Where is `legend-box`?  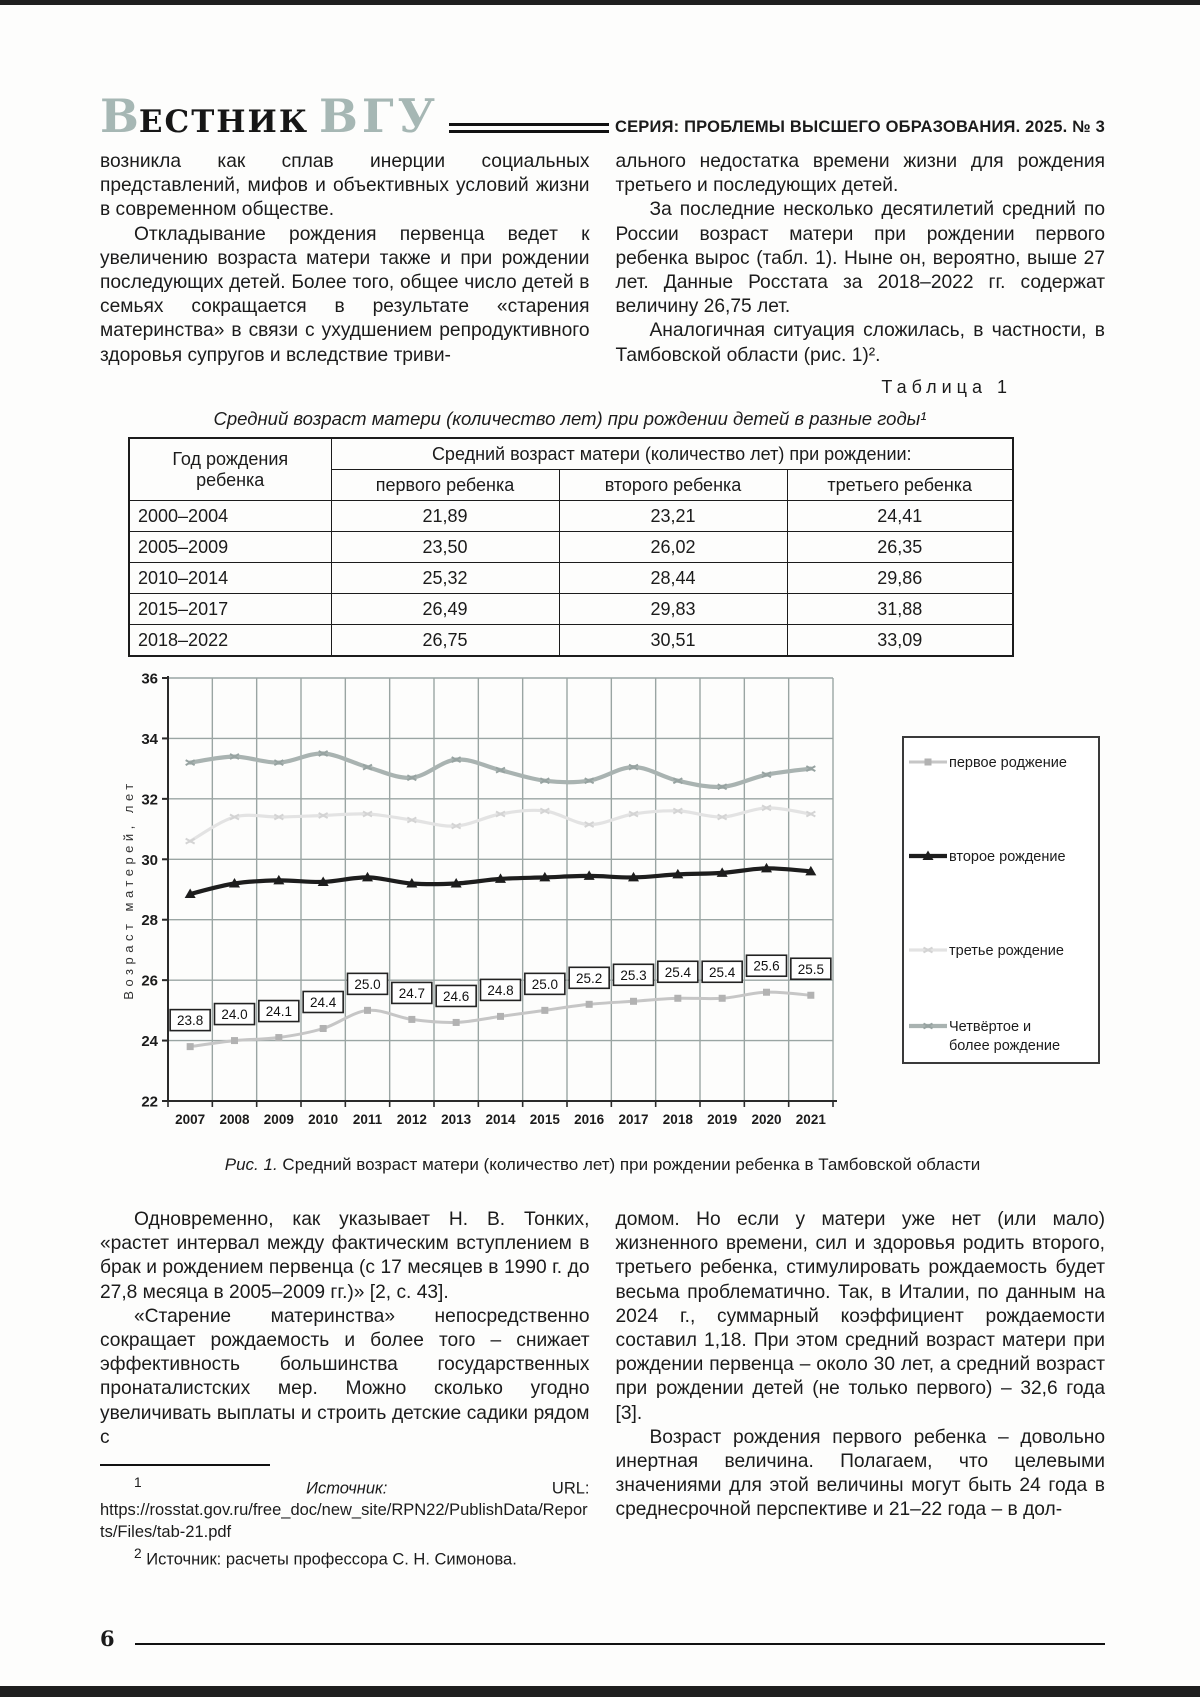
legend-box is located at coordinates (1001, 900).